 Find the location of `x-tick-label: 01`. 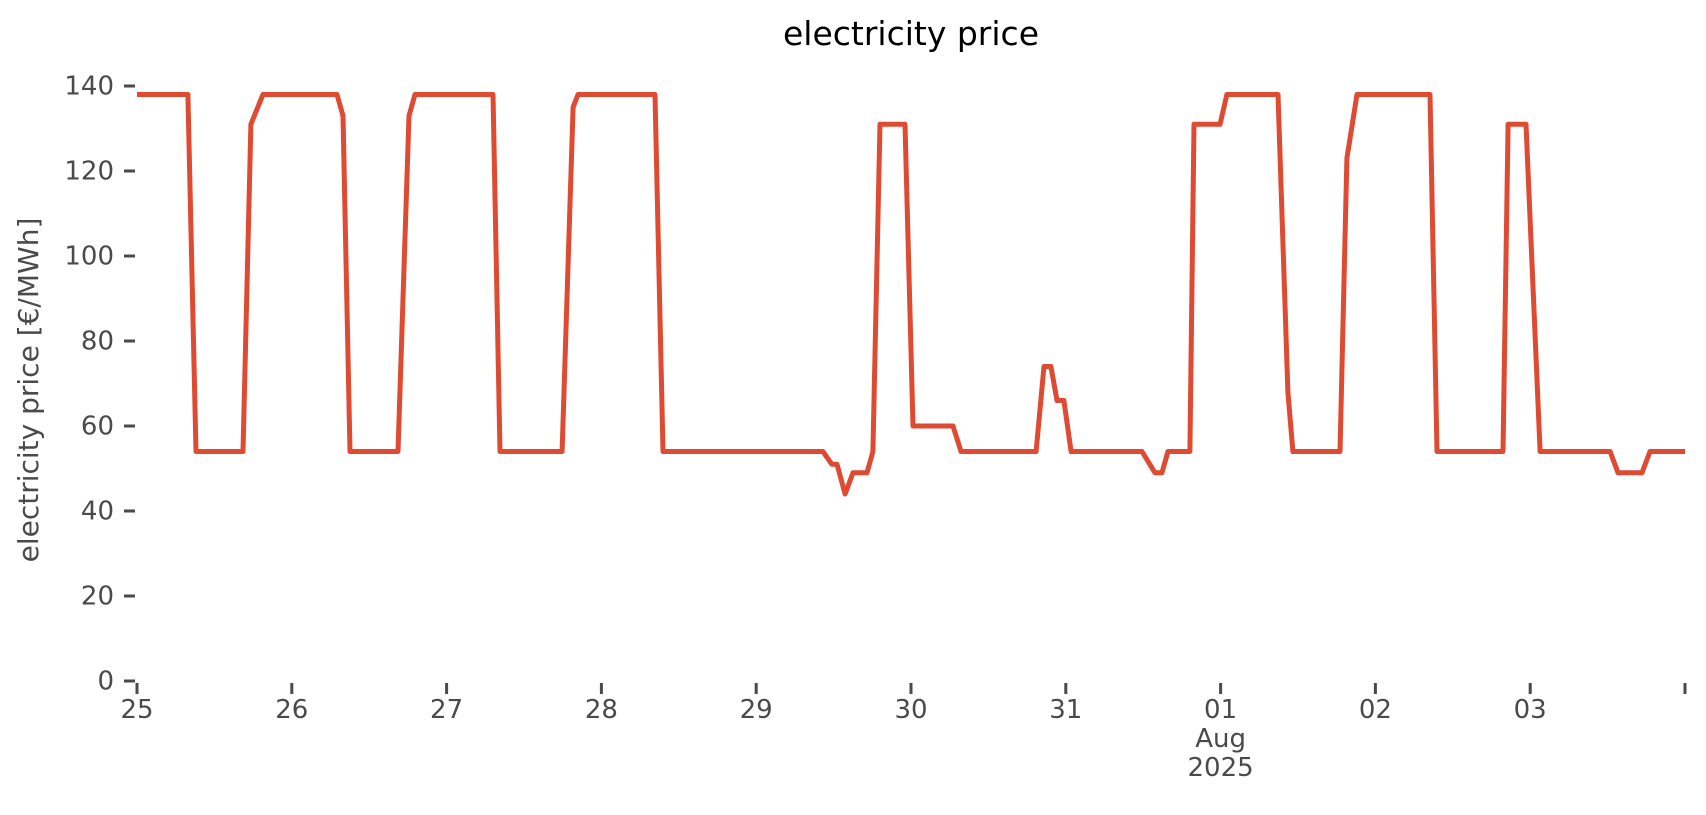

x-tick-label: 01 is located at coordinates (1220, 710).